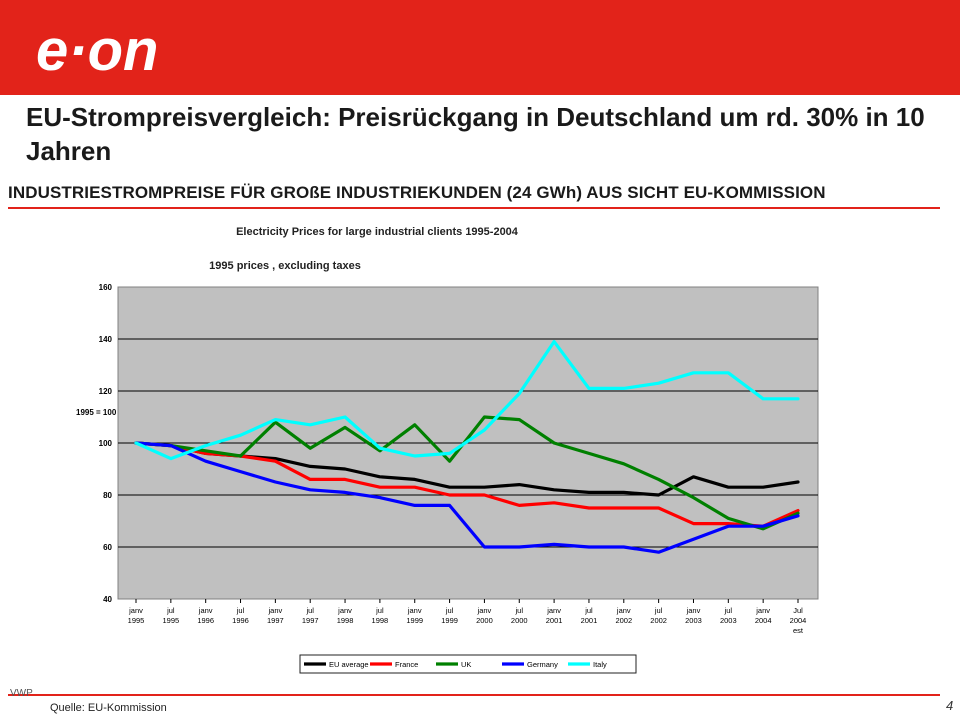 The image size is (960, 720). What do you see at coordinates (106, 287) in the screenshot?
I see `y-tick-label: 160` at bounding box center [106, 287].